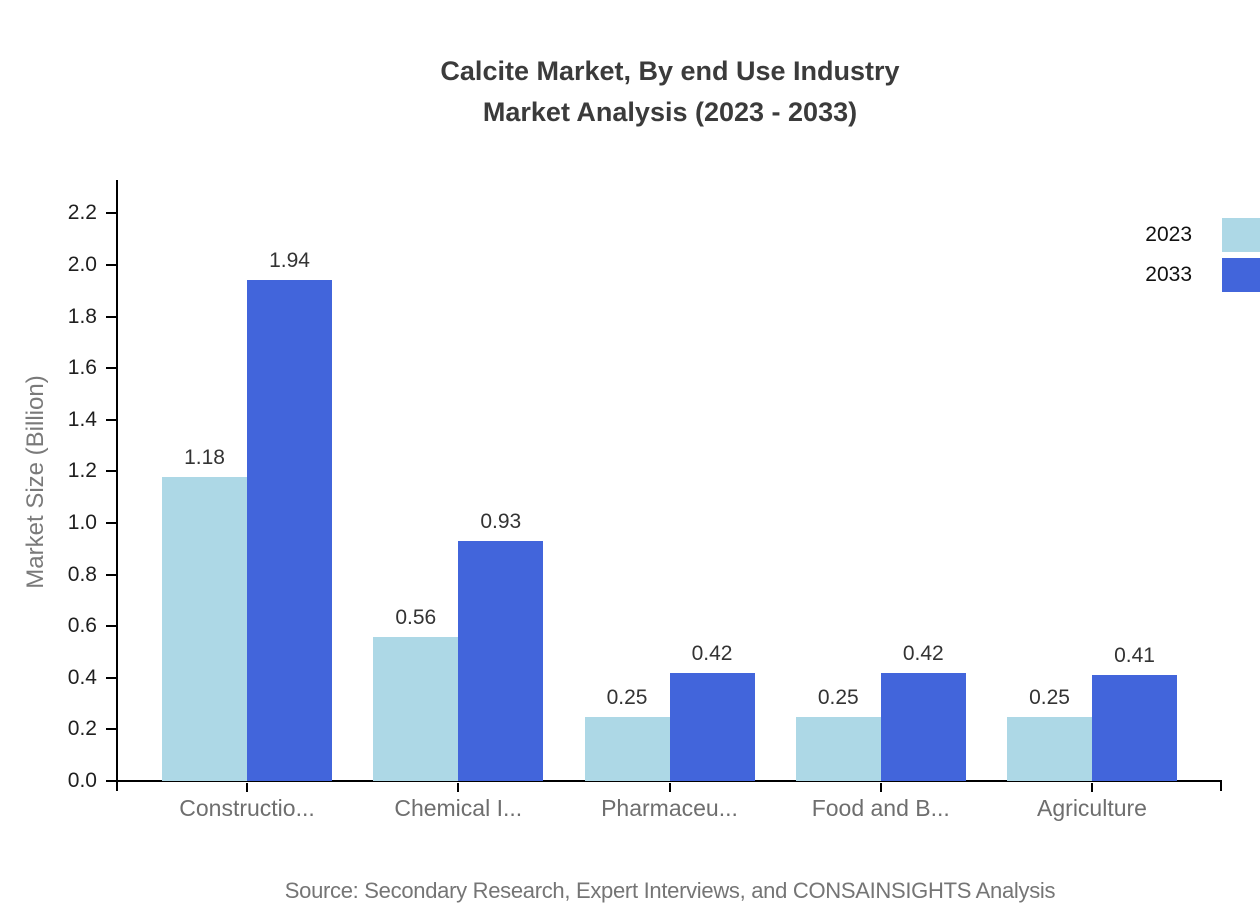 The height and width of the screenshot is (920, 1260). What do you see at coordinates (289, 261) in the screenshot?
I see `value-label: 1.94` at bounding box center [289, 261].